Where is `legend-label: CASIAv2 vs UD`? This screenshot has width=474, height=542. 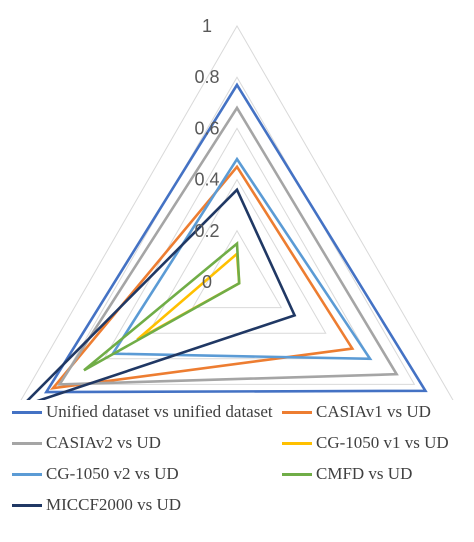
legend-label: CASIAv2 vs UD is located at coordinates (103, 442).